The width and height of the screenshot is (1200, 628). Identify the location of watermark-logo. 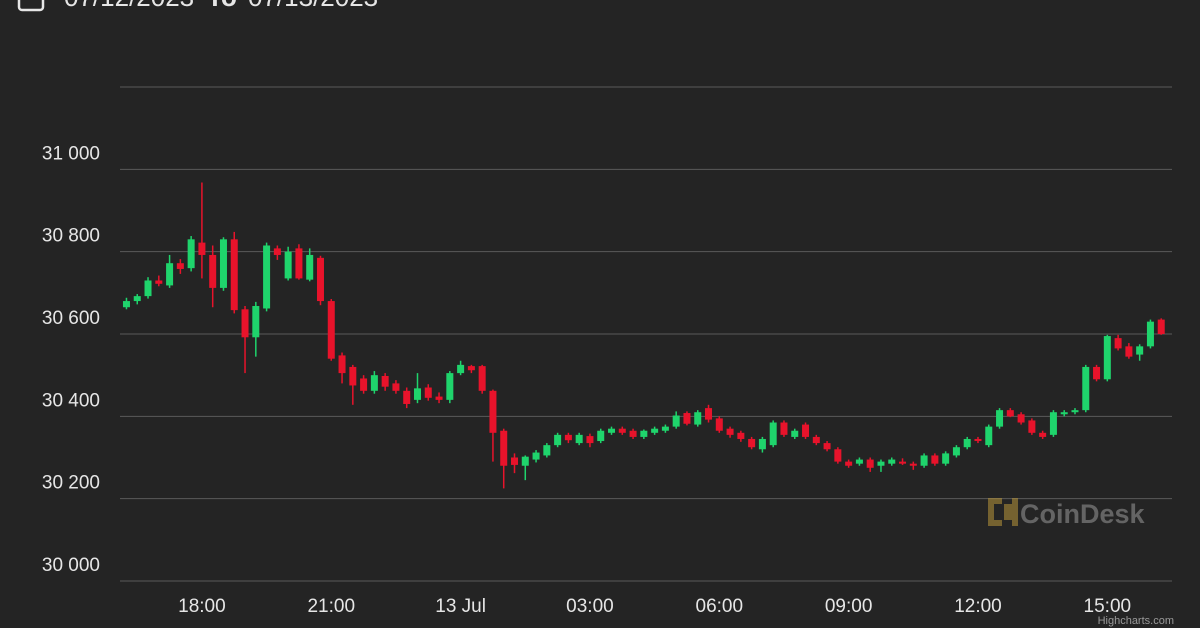
(1003, 512).